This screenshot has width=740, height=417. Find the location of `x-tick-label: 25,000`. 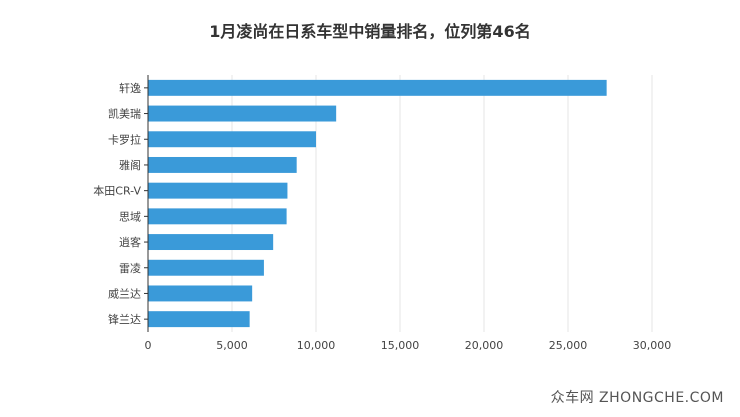

x-tick-label: 25,000 is located at coordinates (568, 345).